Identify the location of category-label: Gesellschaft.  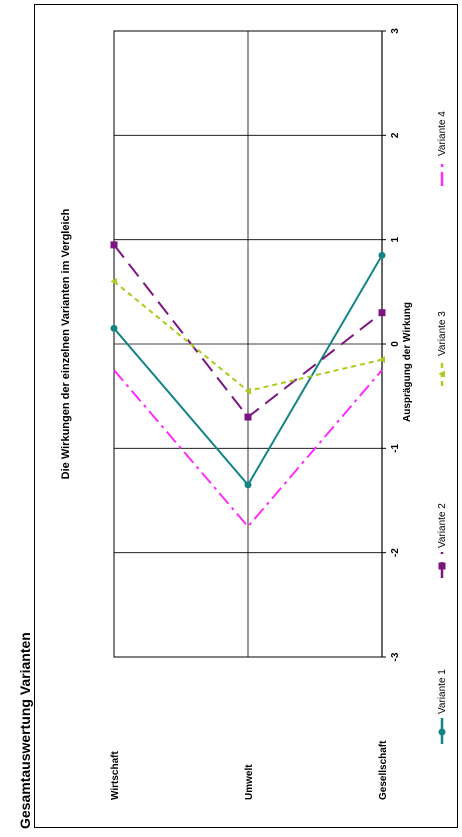
(383, 770).